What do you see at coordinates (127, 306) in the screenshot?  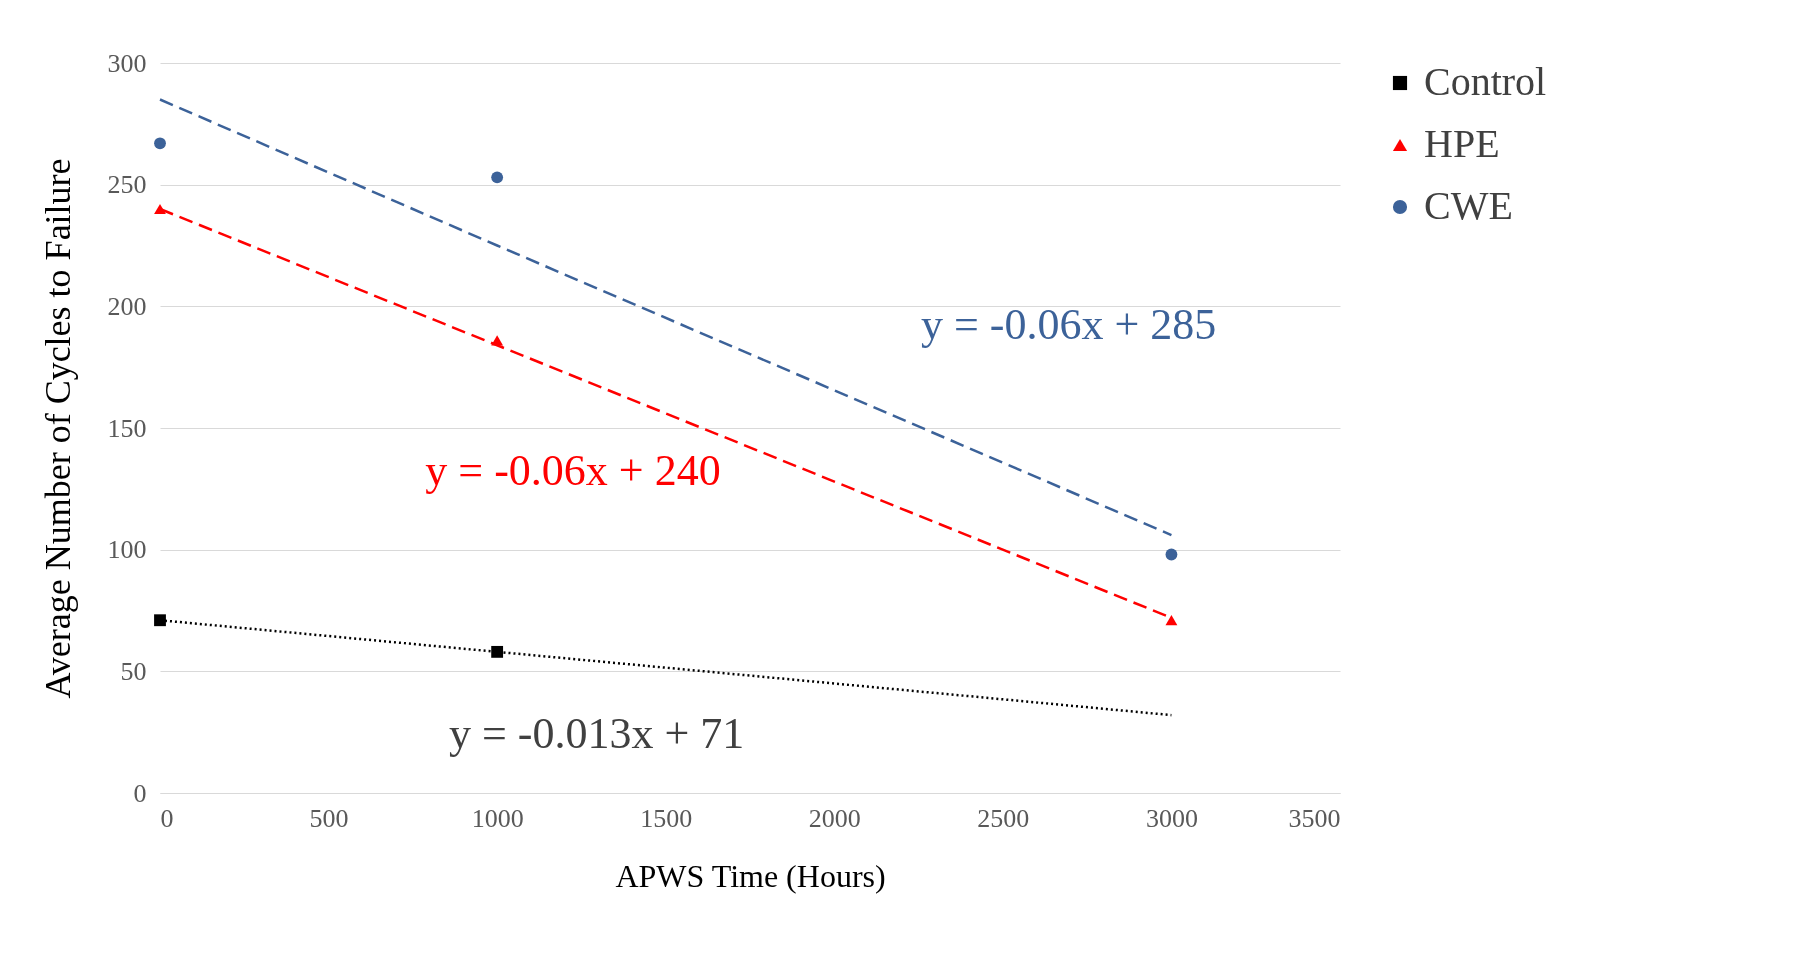 I see `y-tick-label: 200` at bounding box center [127, 306].